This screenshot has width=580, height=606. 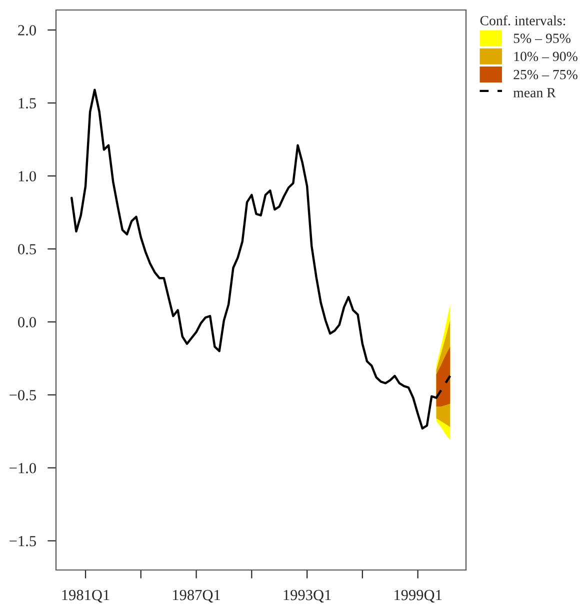 I want to click on x-tick-label: 1999Q1, so click(x=418, y=596).